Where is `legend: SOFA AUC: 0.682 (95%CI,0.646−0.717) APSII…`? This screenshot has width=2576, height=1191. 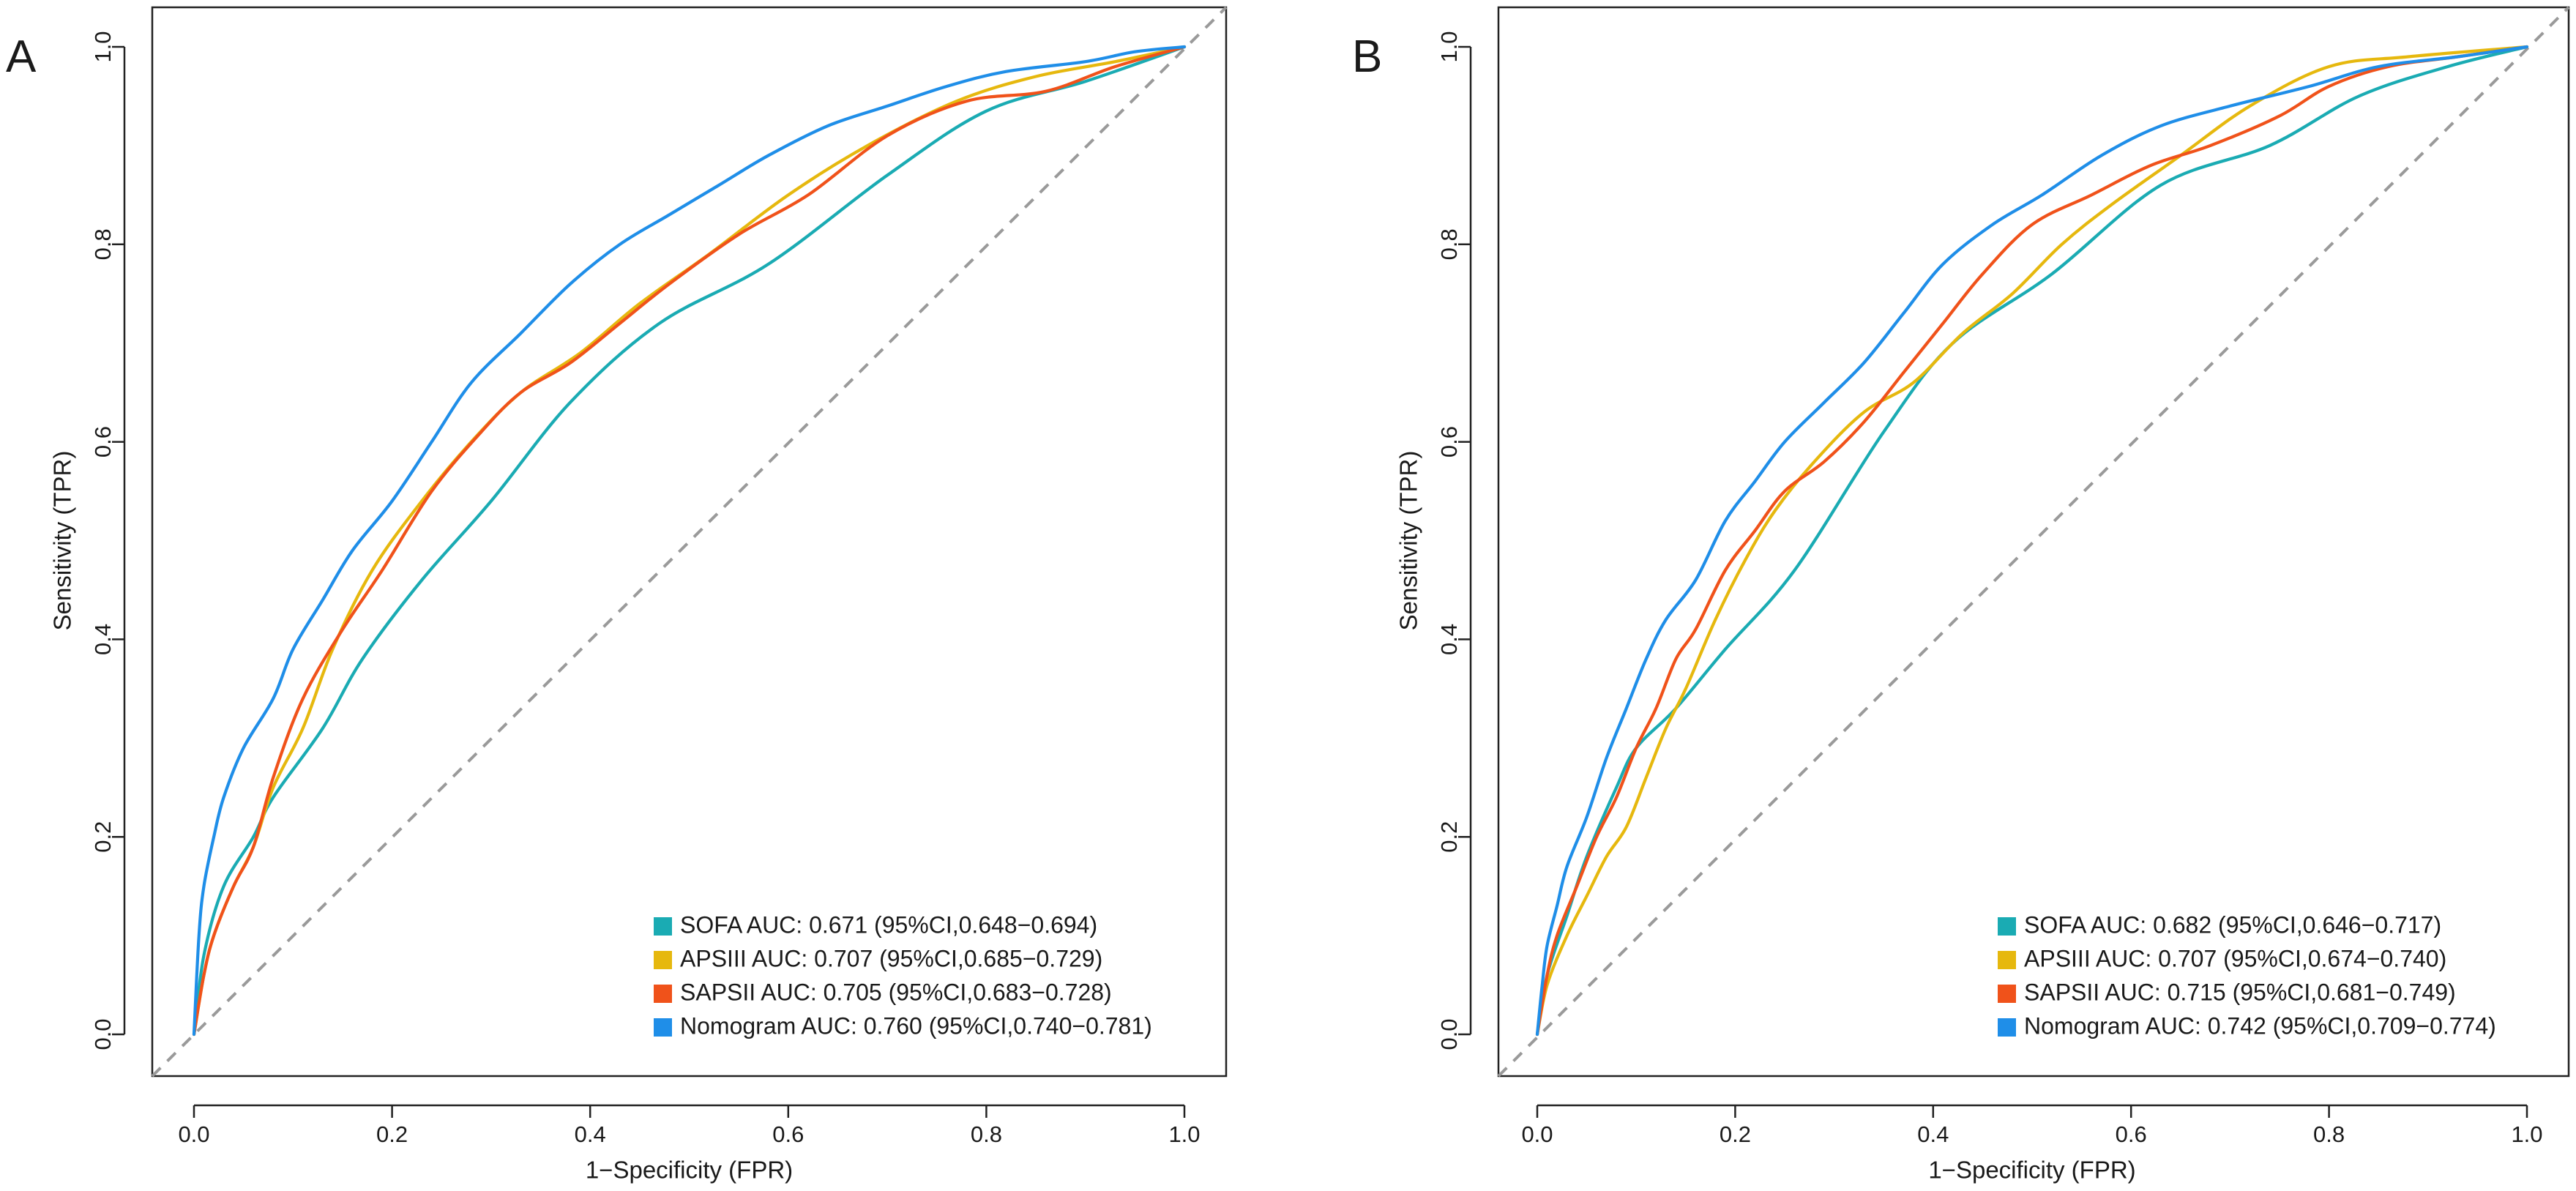 legend: SOFA AUC: 0.682 (95%CI,0.646−0.717) APSII… is located at coordinates (2247, 975).